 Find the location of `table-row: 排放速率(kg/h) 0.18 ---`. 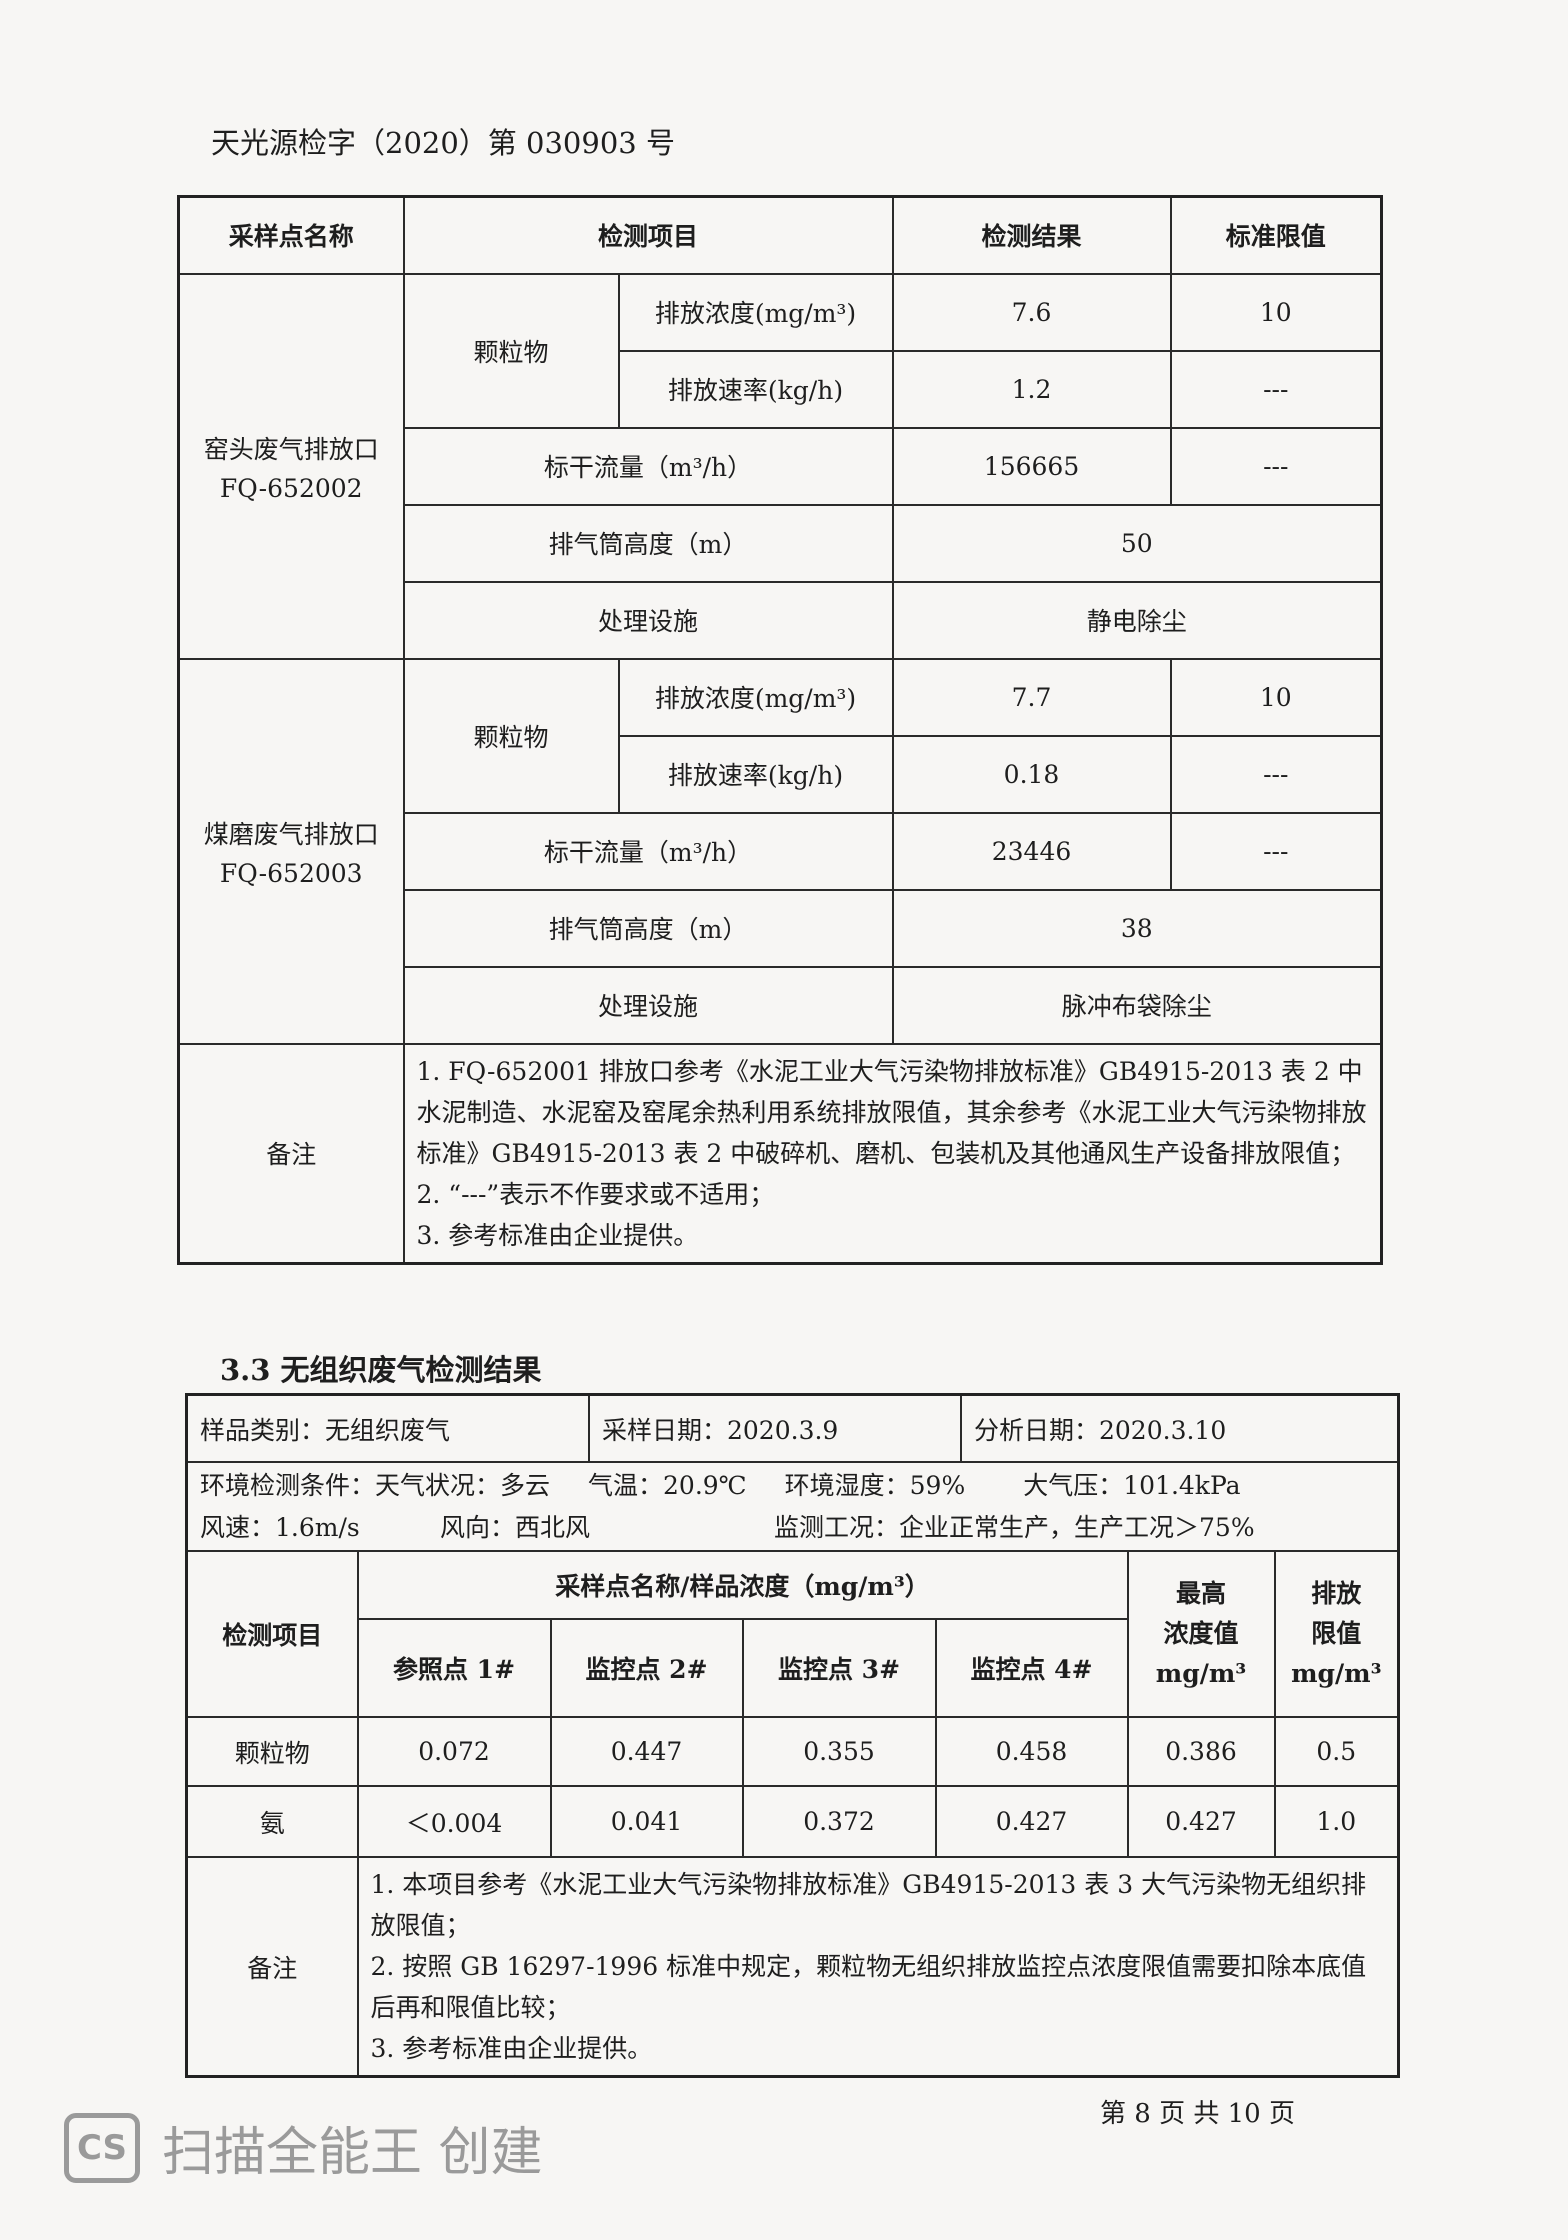

table-row: 排放速率(kg/h) 0.18 --- is located at coordinates (781, 774).